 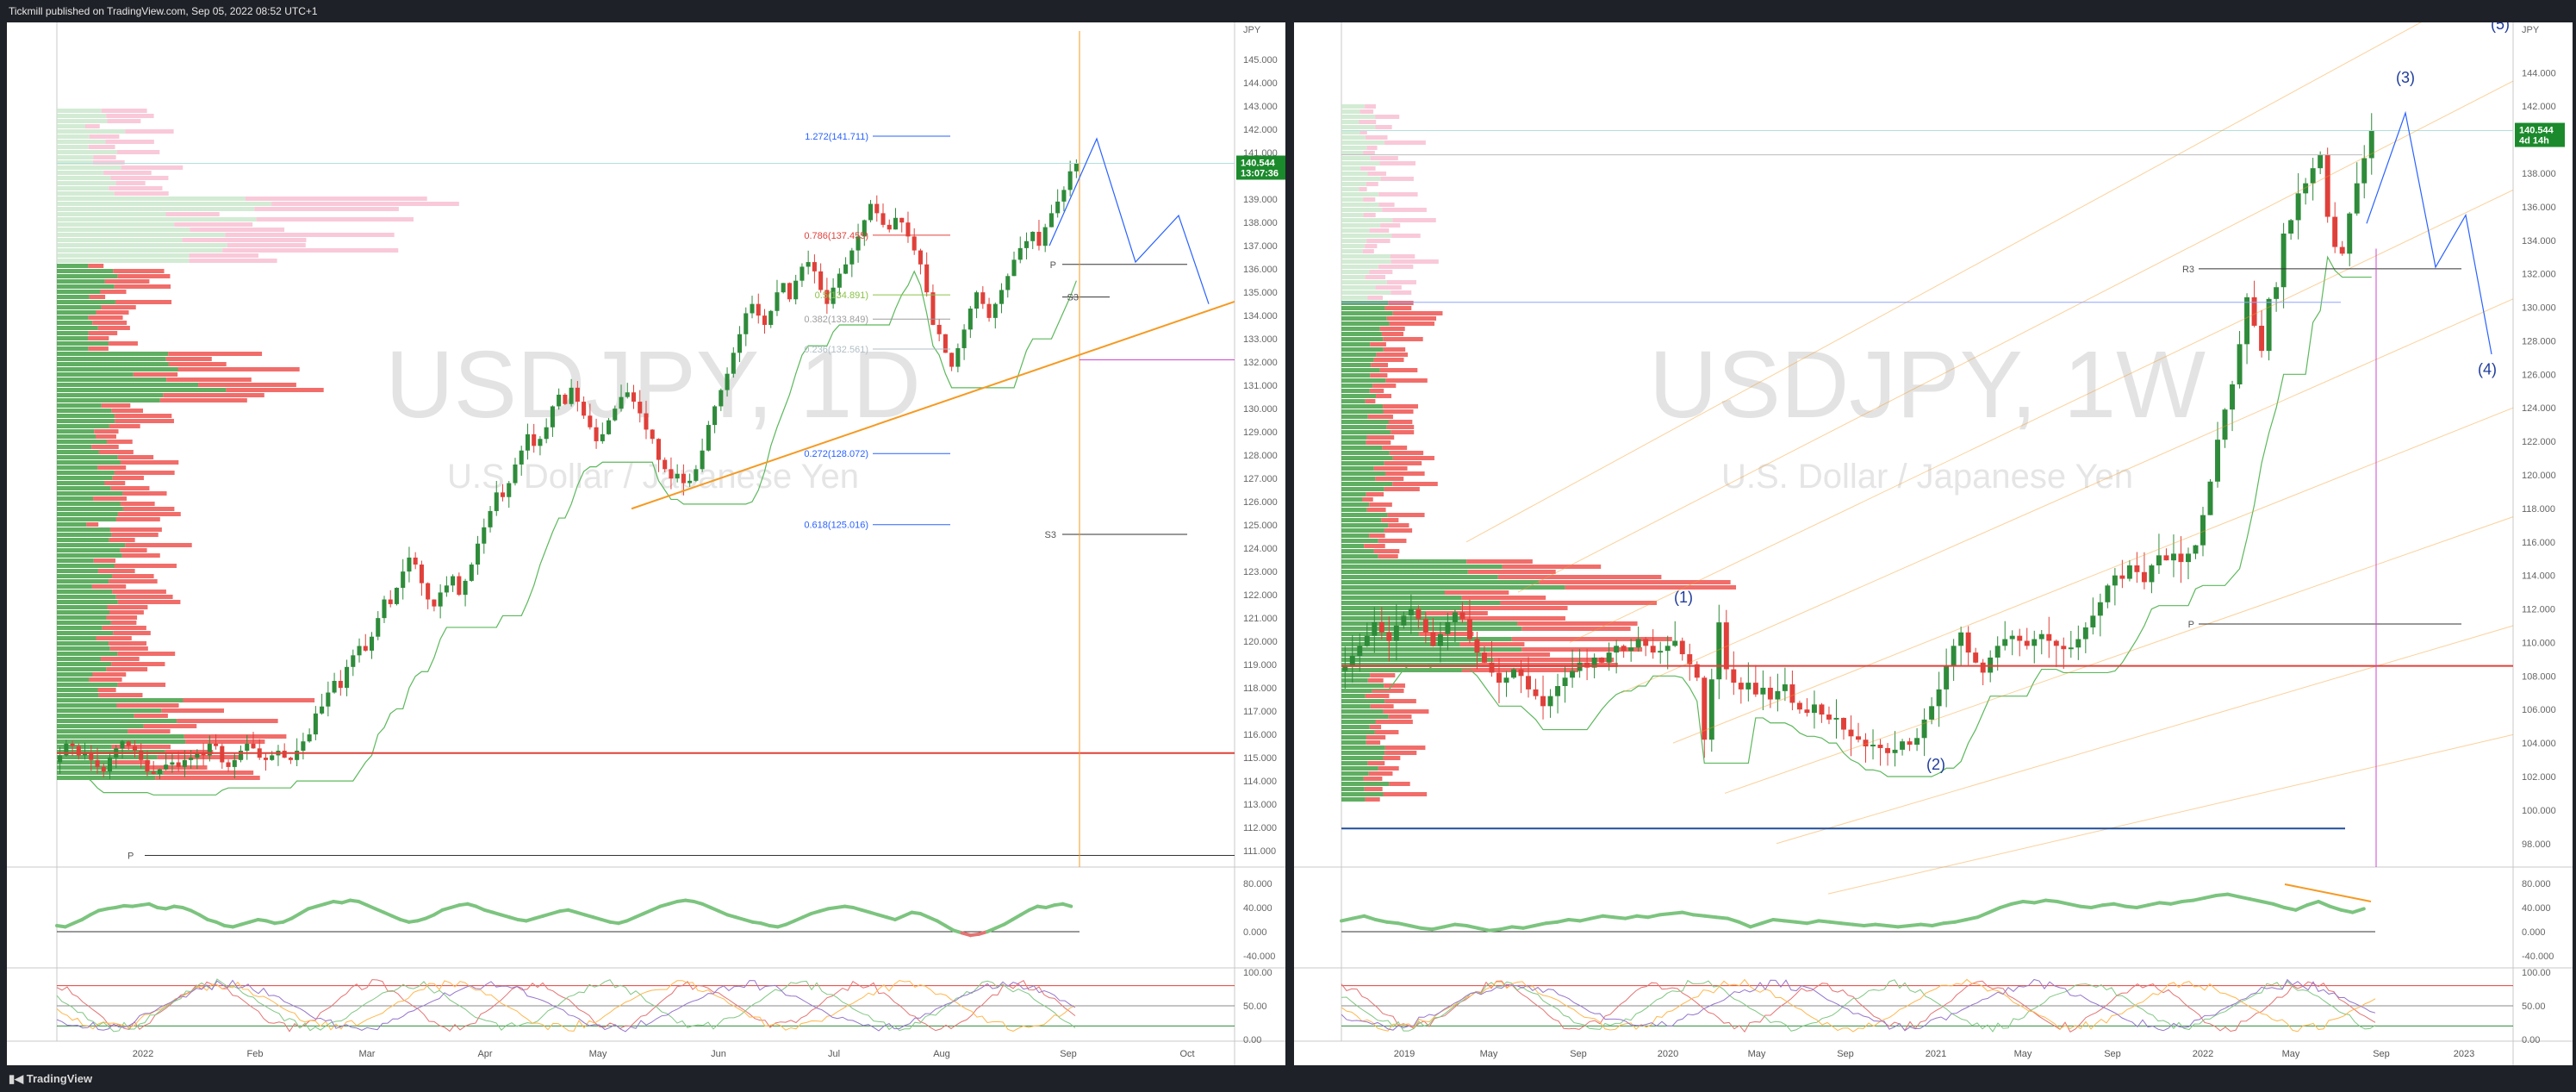 What do you see at coordinates (2539, 476) in the screenshot?
I see `price-tick-label: 120.000` at bounding box center [2539, 476].